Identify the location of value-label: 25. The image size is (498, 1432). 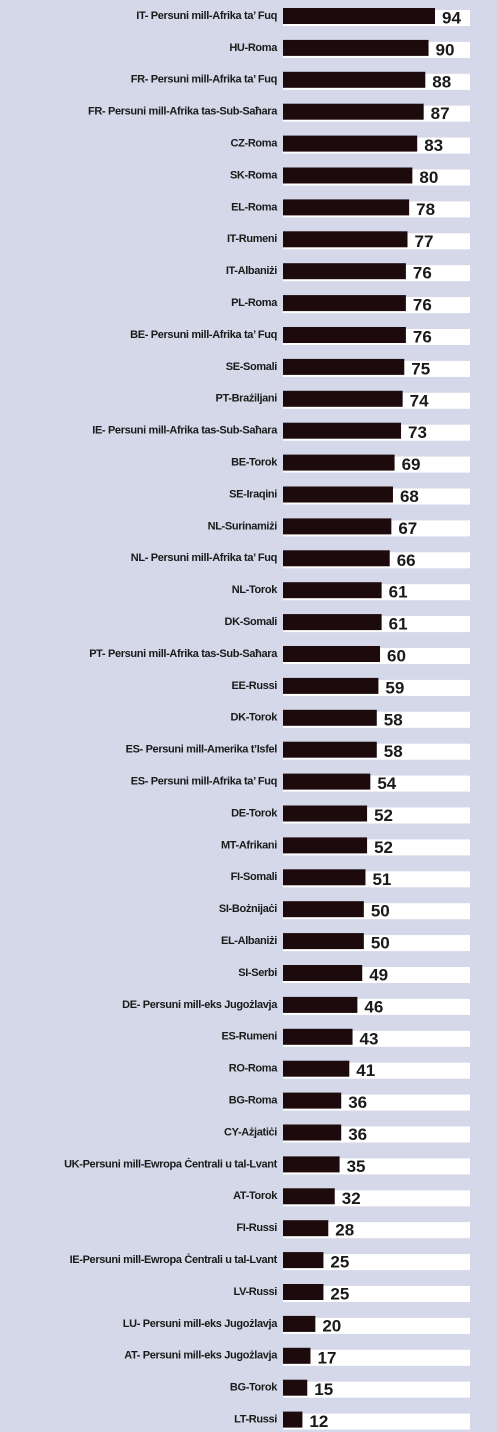
(339, 1262).